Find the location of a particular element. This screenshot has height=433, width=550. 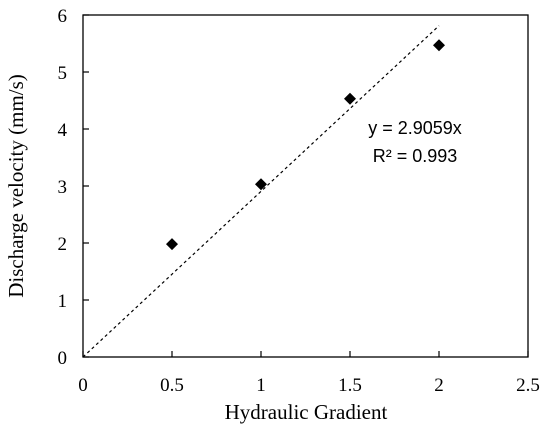

y-tick-label: 0 is located at coordinates (63, 358).